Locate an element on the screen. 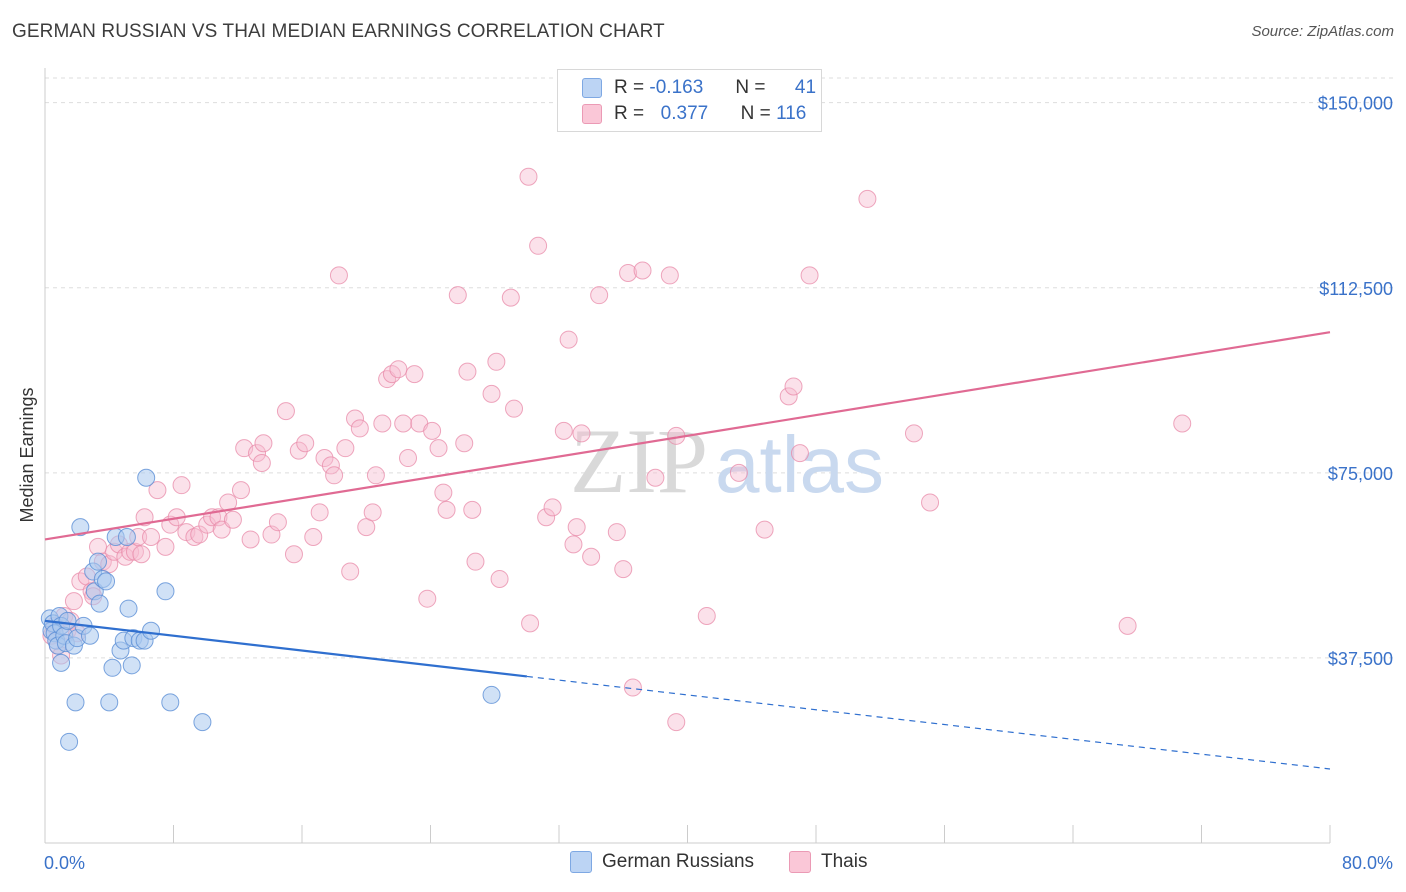 The width and height of the screenshot is (1406, 892). source-label: Source: ZipAtlas.com is located at coordinates (1322, 31).